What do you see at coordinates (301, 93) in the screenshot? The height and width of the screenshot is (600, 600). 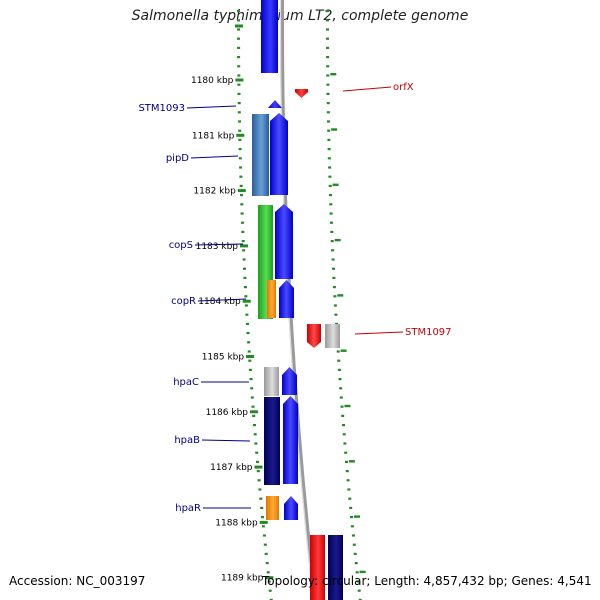 I see `cds-reverse-orfx` at bounding box center [301, 93].